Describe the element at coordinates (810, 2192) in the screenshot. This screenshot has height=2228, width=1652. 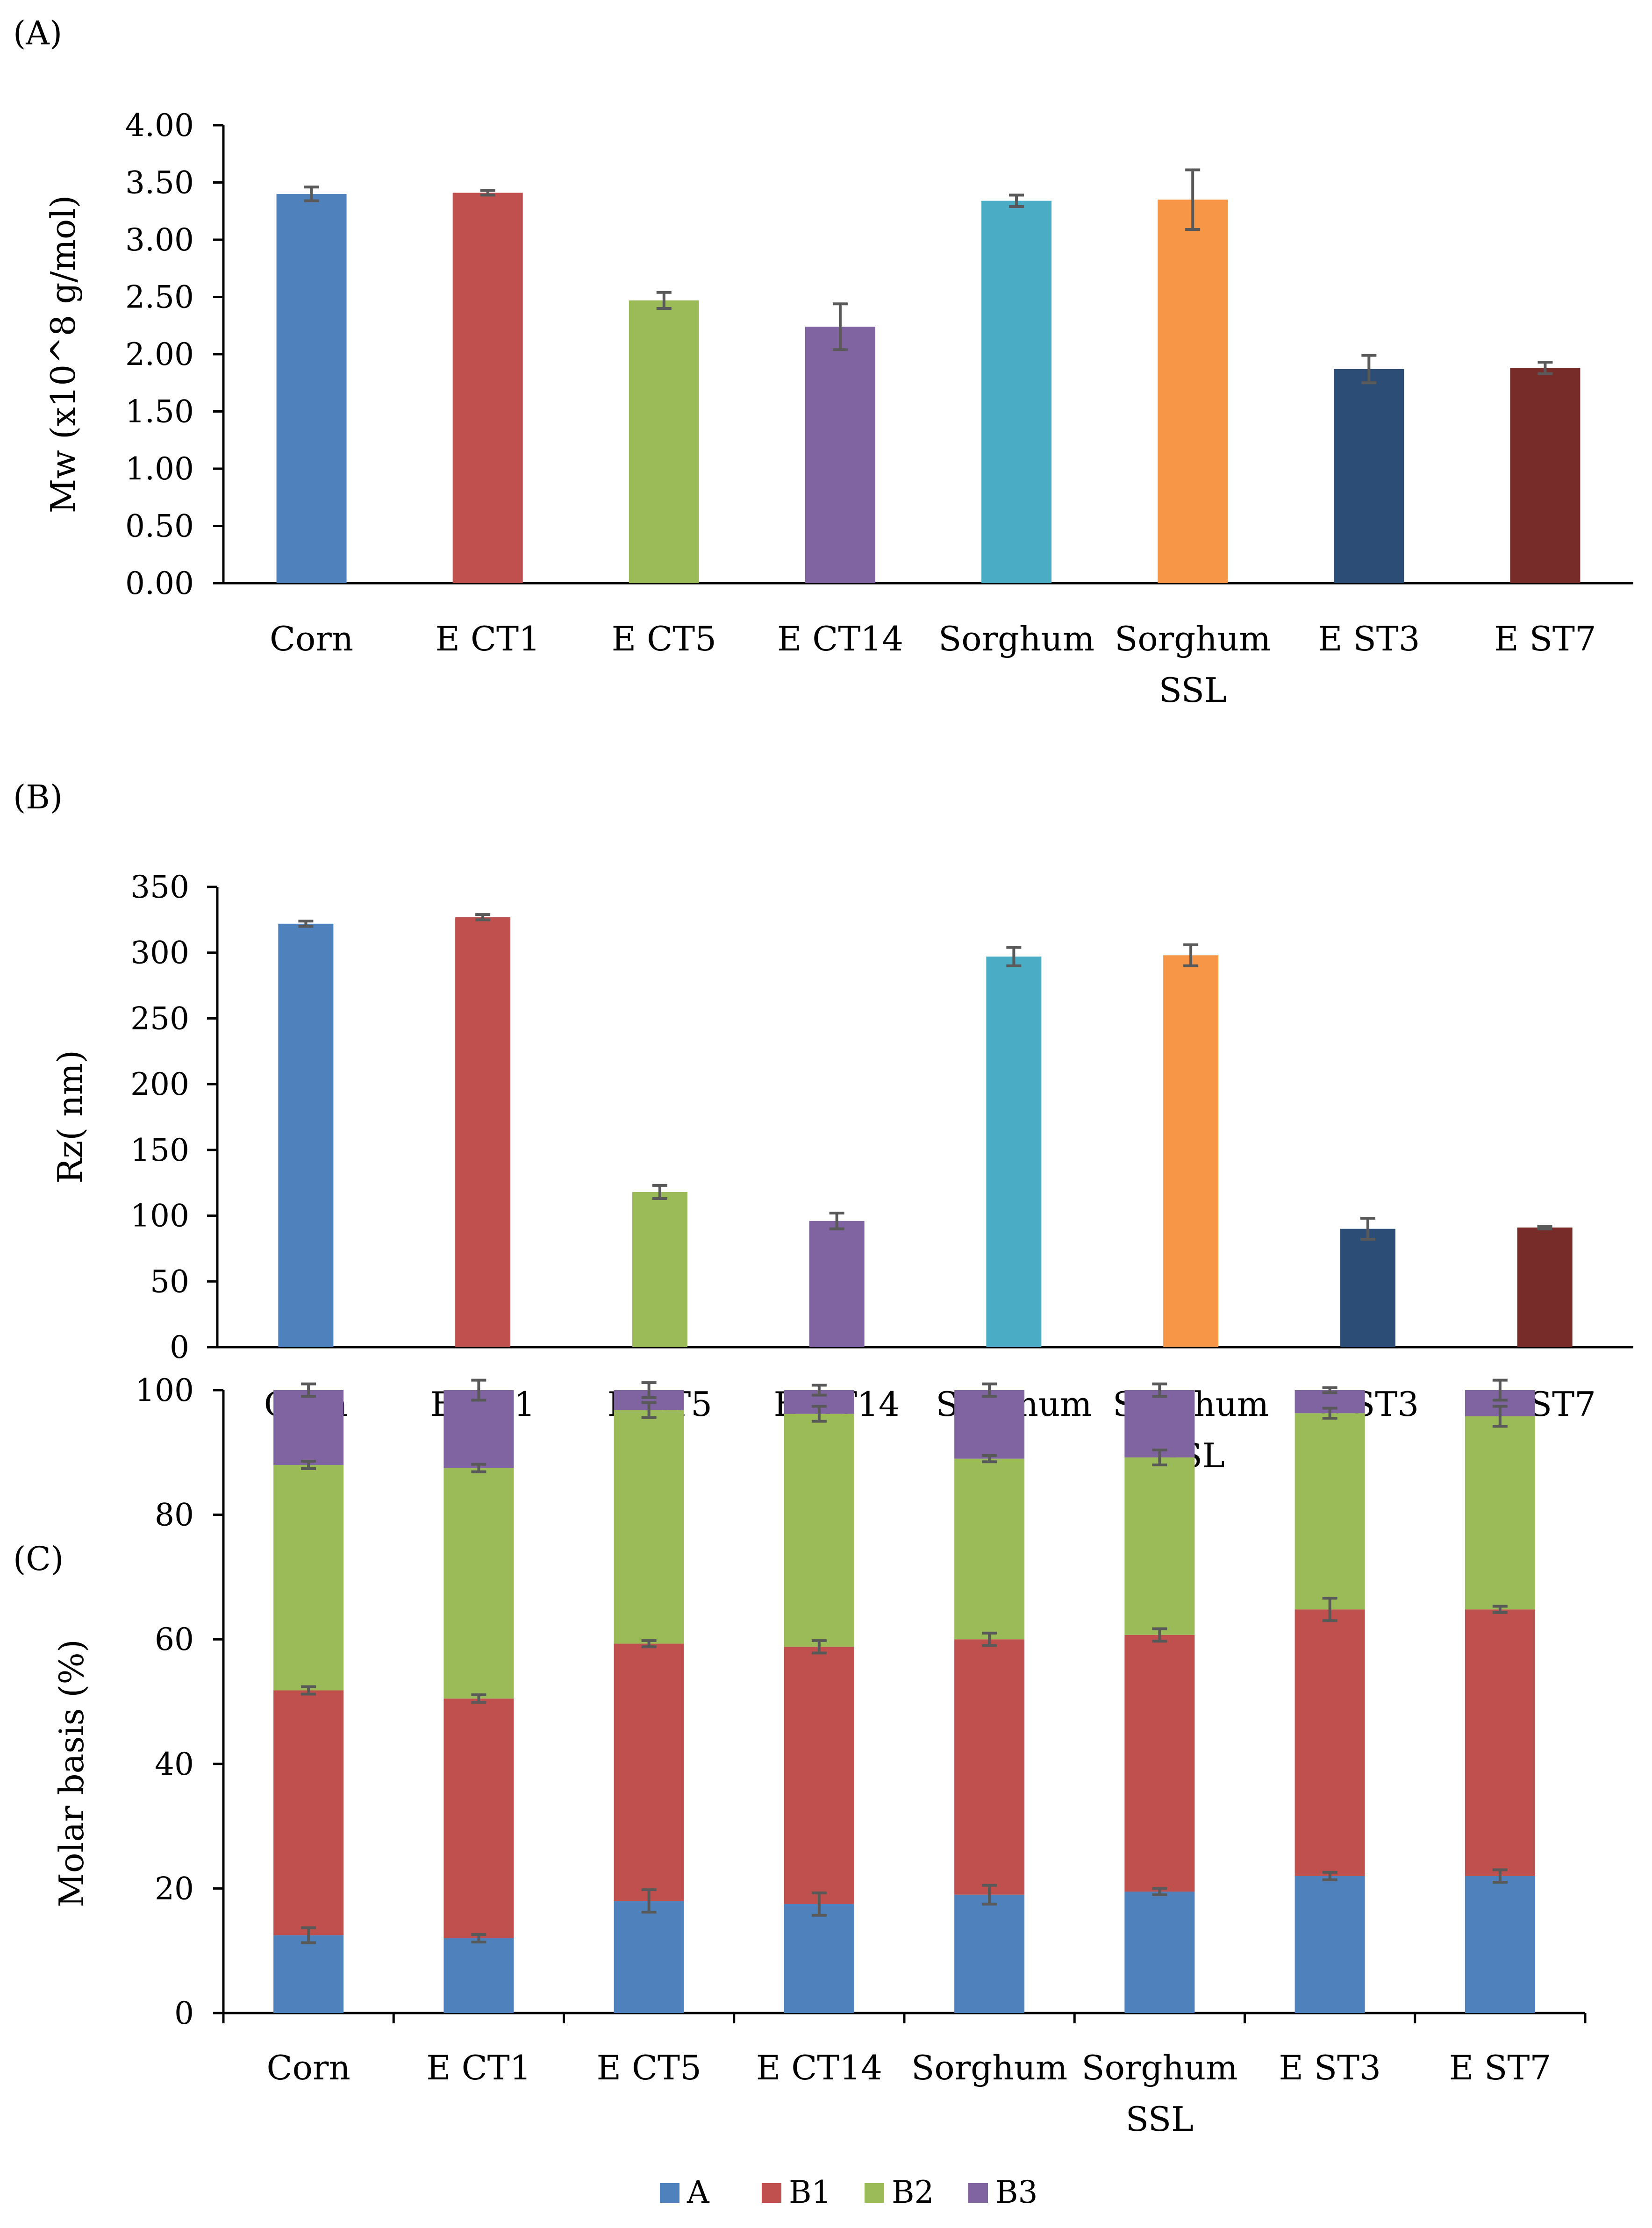
I see `legend-label: B1` at that location.